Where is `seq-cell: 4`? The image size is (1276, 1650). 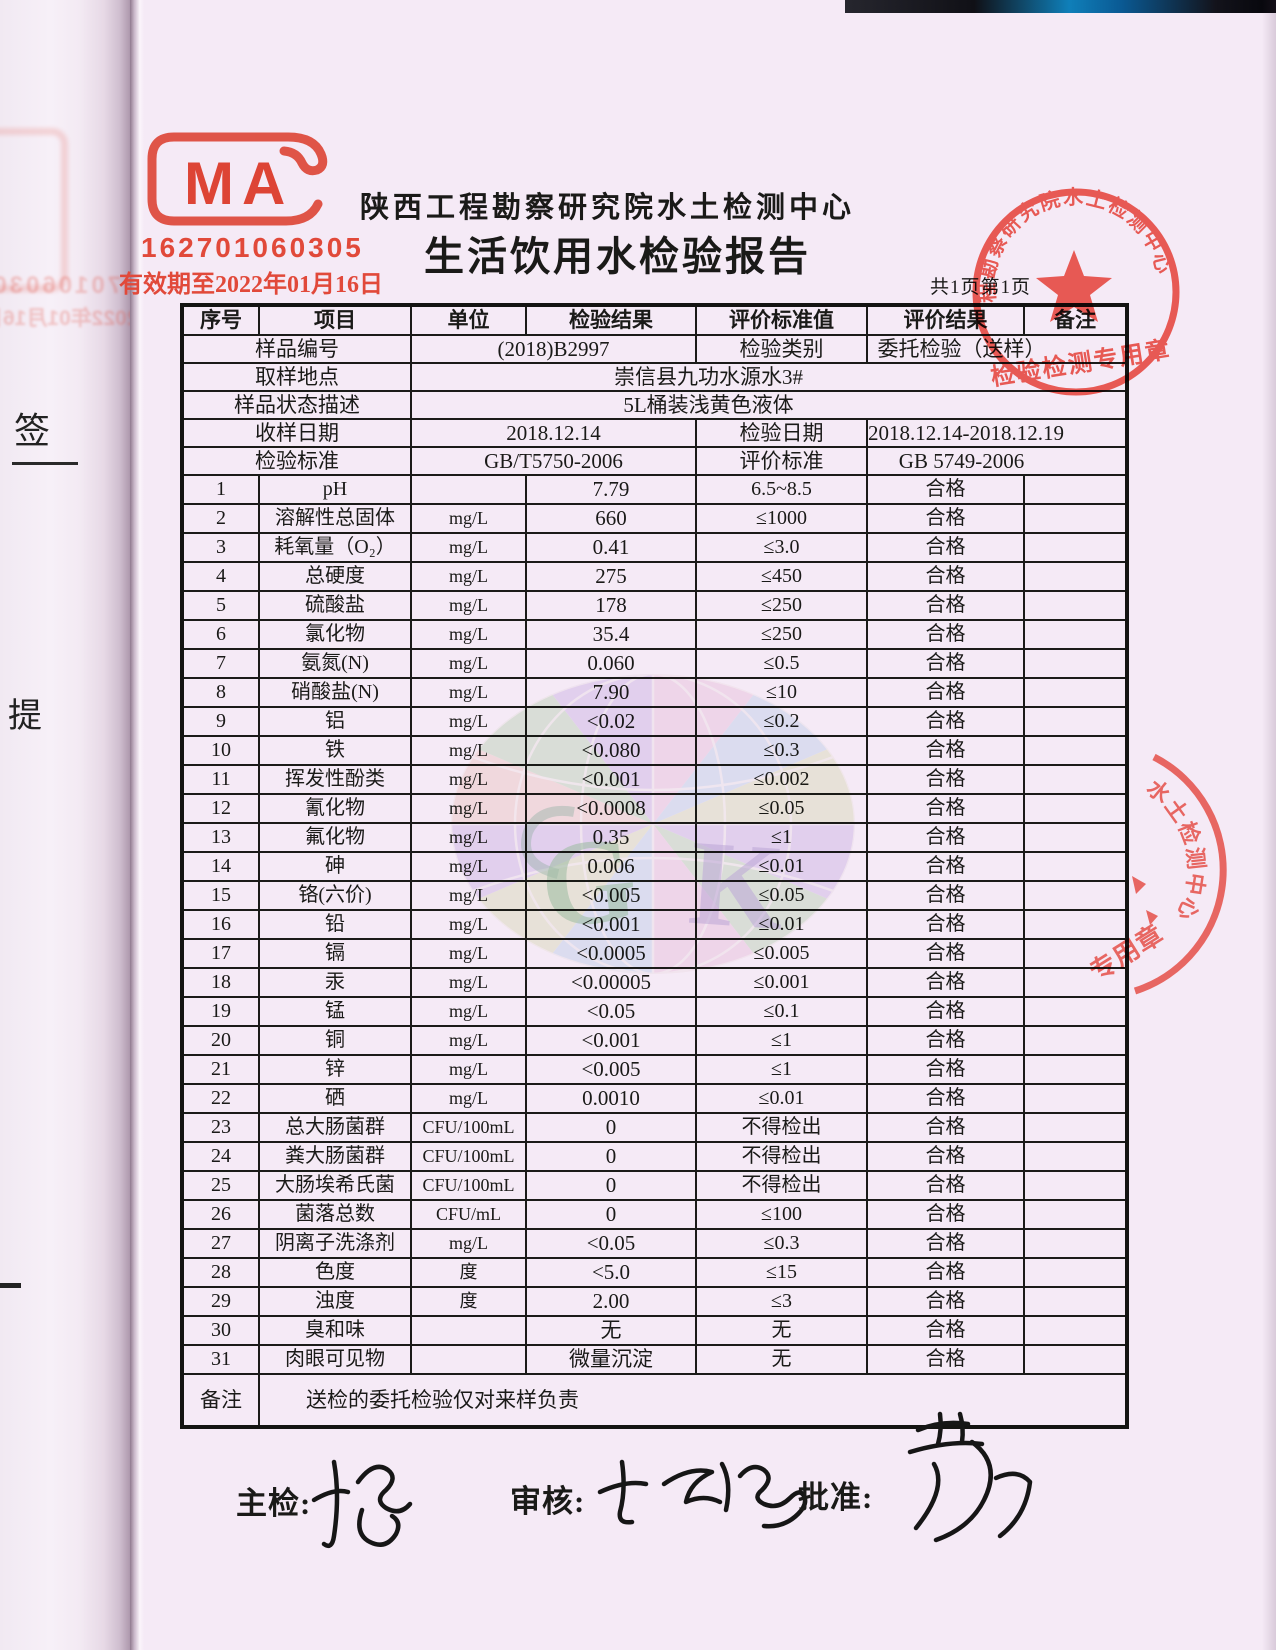 seq-cell: 4 is located at coordinates (220, 576).